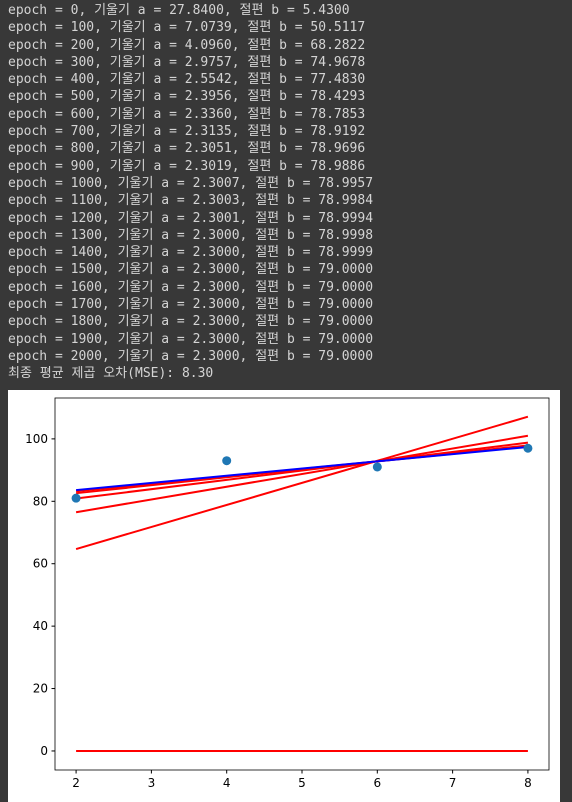 This screenshot has height=802, width=572. Describe the element at coordinates (76, 783) in the screenshot. I see `x-tick-label: 2` at that location.